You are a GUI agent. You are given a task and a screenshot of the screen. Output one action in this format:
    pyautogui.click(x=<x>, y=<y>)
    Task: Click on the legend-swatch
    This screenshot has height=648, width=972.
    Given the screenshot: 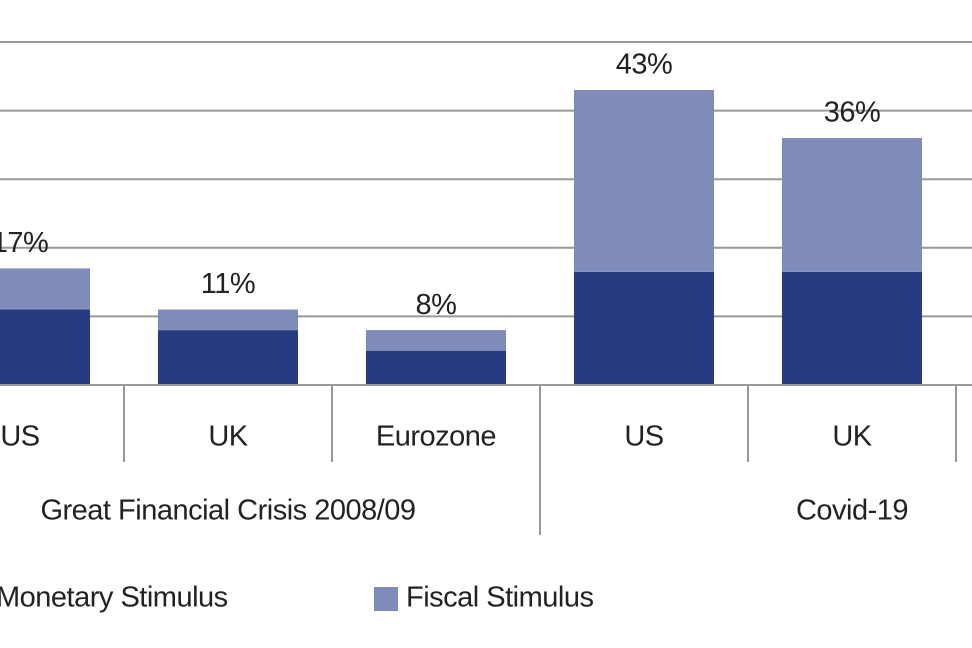 What is the action you would take?
    pyautogui.click(x=386, y=599)
    